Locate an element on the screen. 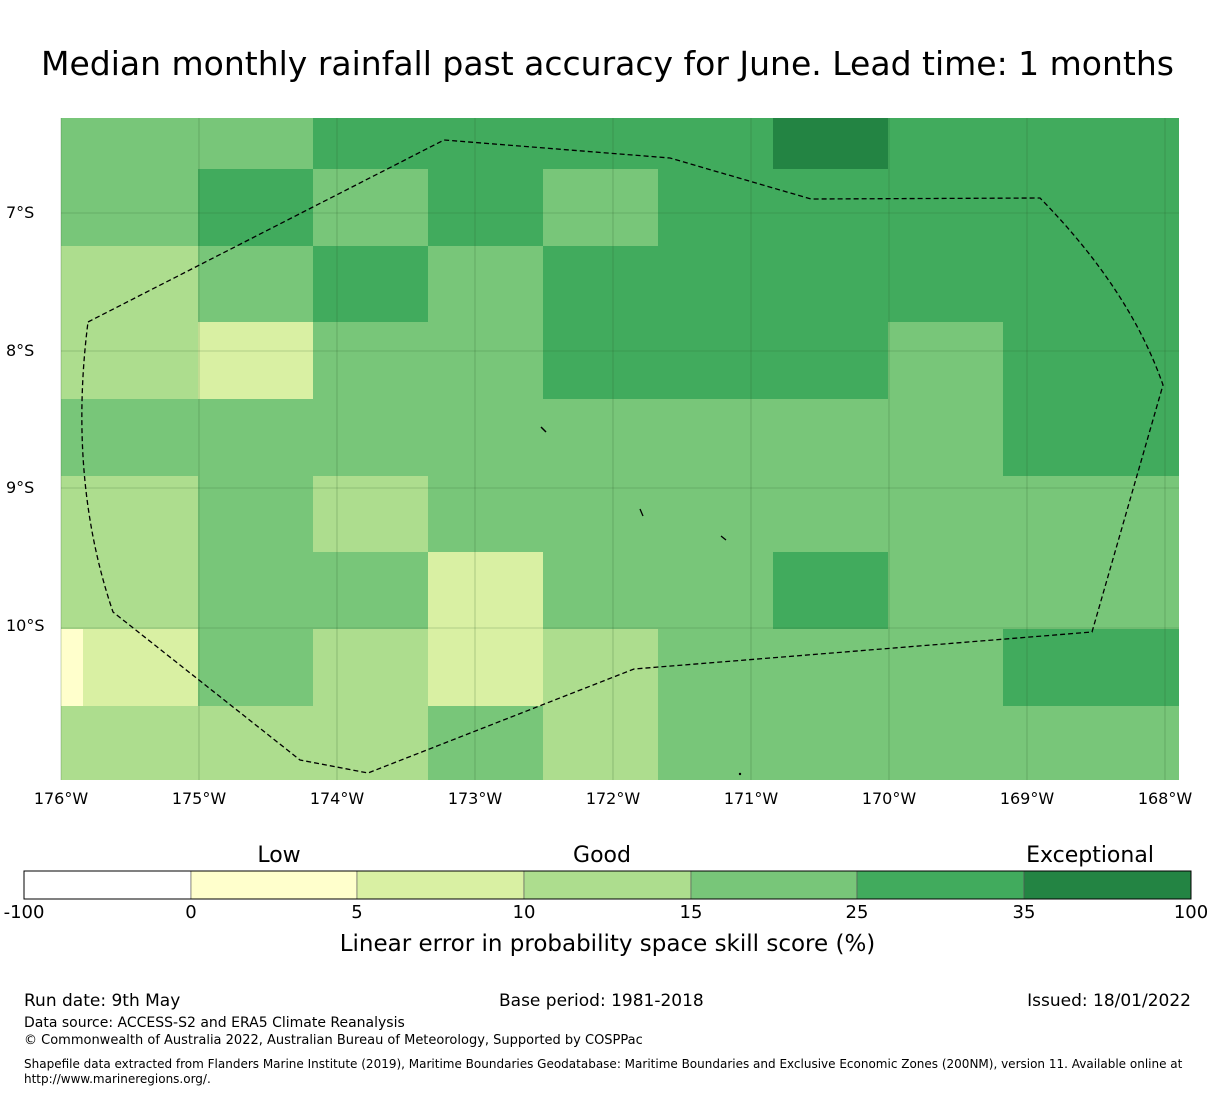 Image resolution: width=1215 pixels, height=1095 pixels. lat-label-10s: 10°S is located at coordinates (25, 625).